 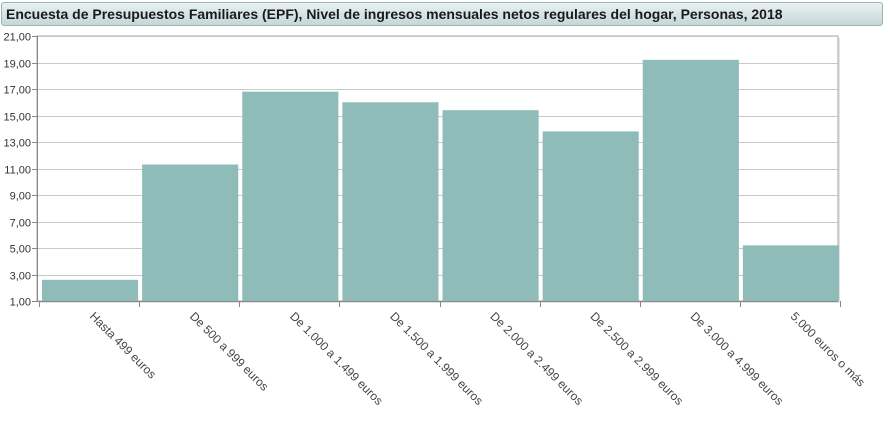 I want to click on y-tick-label: 1,00, so click(x=20, y=303).